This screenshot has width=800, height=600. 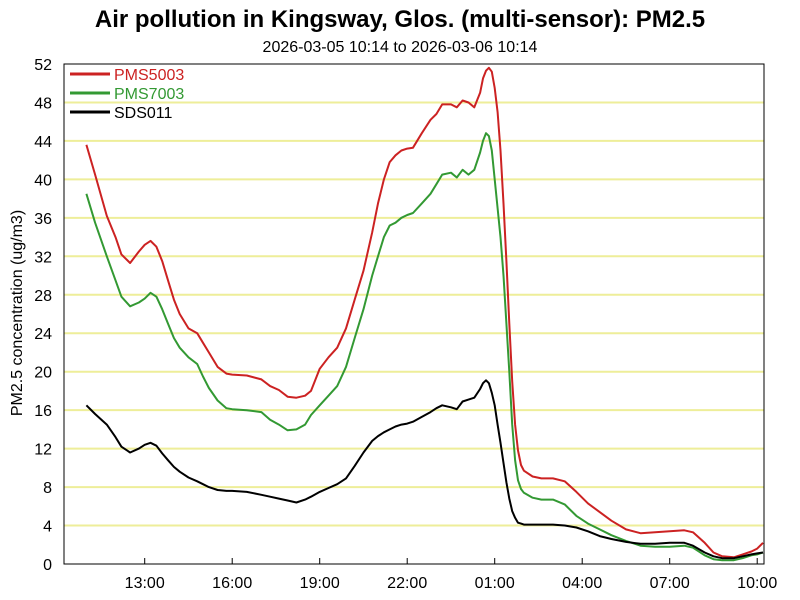 What do you see at coordinates (43, 373) in the screenshot?
I see `y-tick-label: 20` at bounding box center [43, 373].